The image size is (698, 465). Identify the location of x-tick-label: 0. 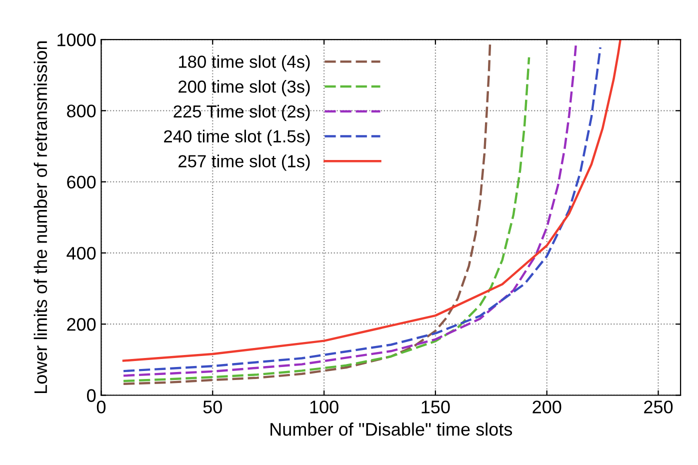
(101, 407).